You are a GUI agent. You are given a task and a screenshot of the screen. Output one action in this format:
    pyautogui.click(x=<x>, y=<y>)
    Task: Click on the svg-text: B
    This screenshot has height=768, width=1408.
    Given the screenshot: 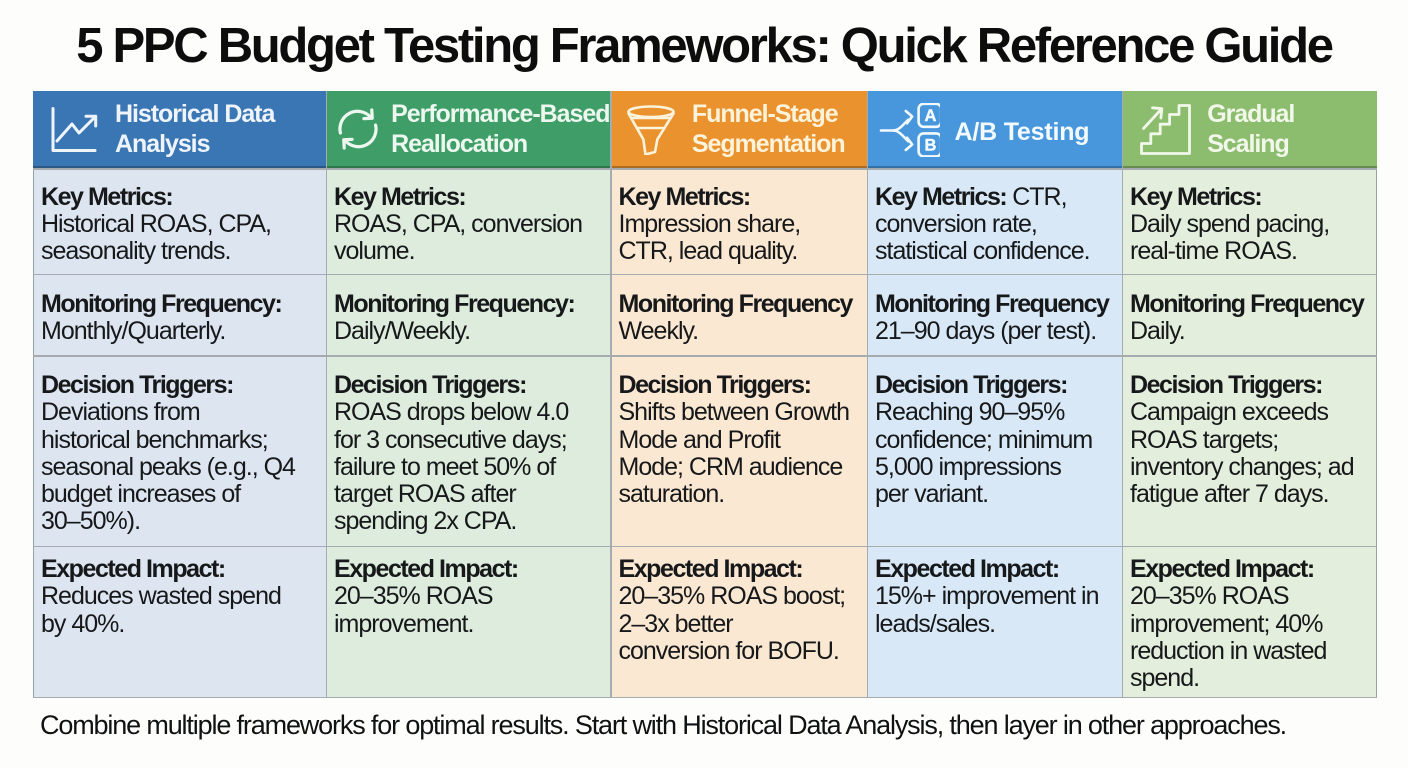 What is the action you would take?
    pyautogui.click(x=930, y=145)
    